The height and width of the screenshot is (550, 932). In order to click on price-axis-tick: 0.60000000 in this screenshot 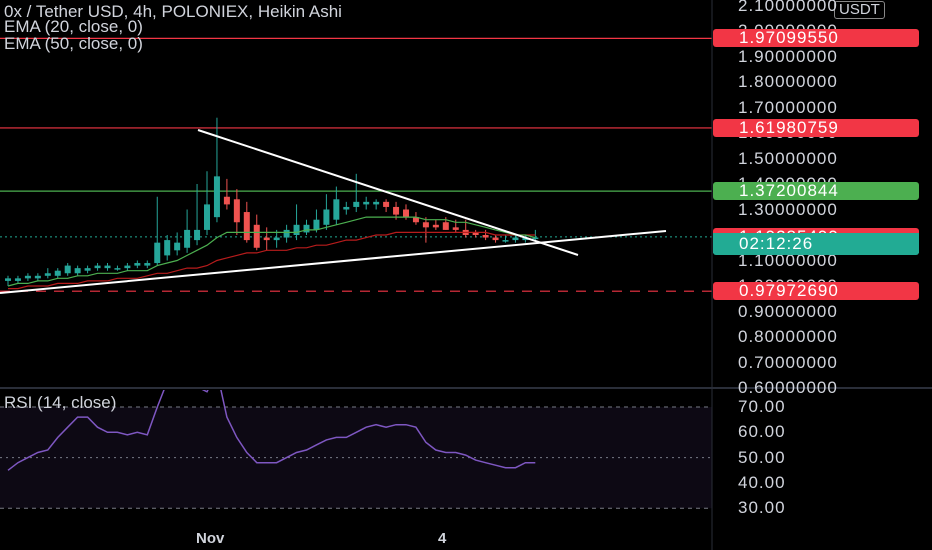, I will do `click(788, 387)`.